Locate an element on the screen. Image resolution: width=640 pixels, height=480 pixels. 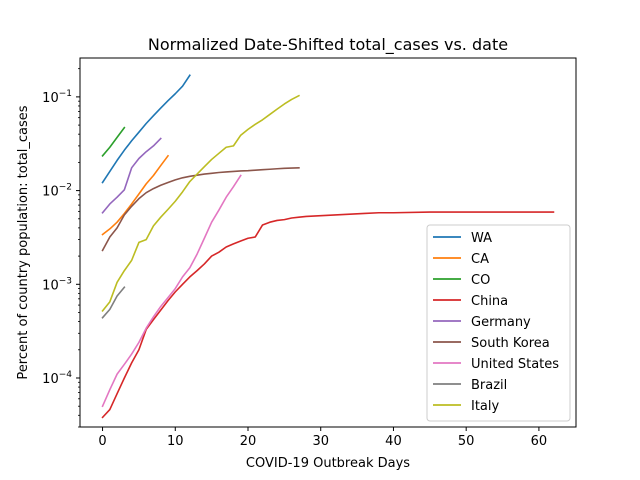
x-tick-label: 10 is located at coordinates (175, 441).